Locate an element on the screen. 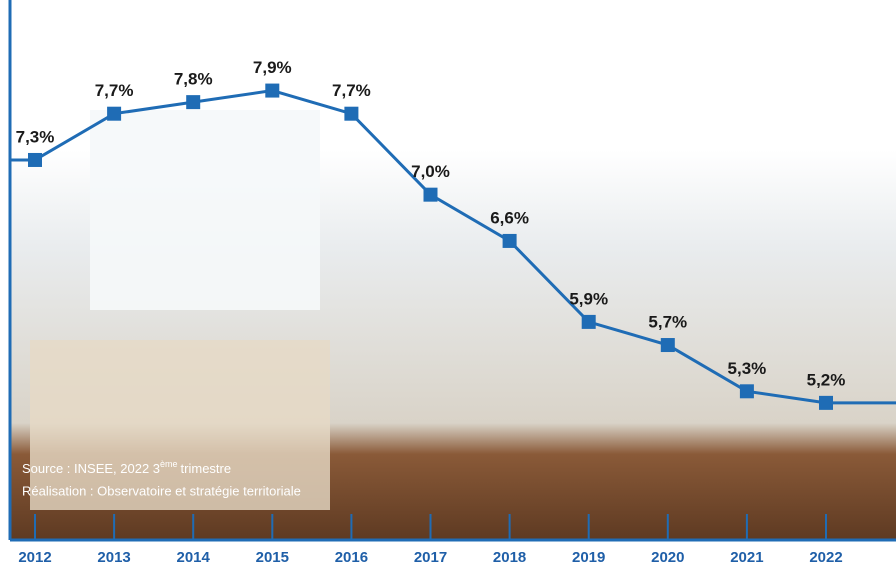 The height and width of the screenshot is (569, 896). x-tick-label: 2017 is located at coordinates (430, 557).